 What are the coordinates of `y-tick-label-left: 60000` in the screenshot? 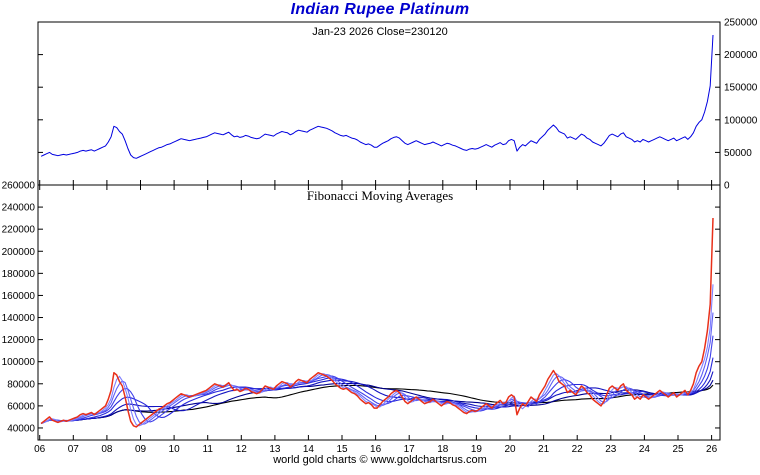 It's located at (21, 406).